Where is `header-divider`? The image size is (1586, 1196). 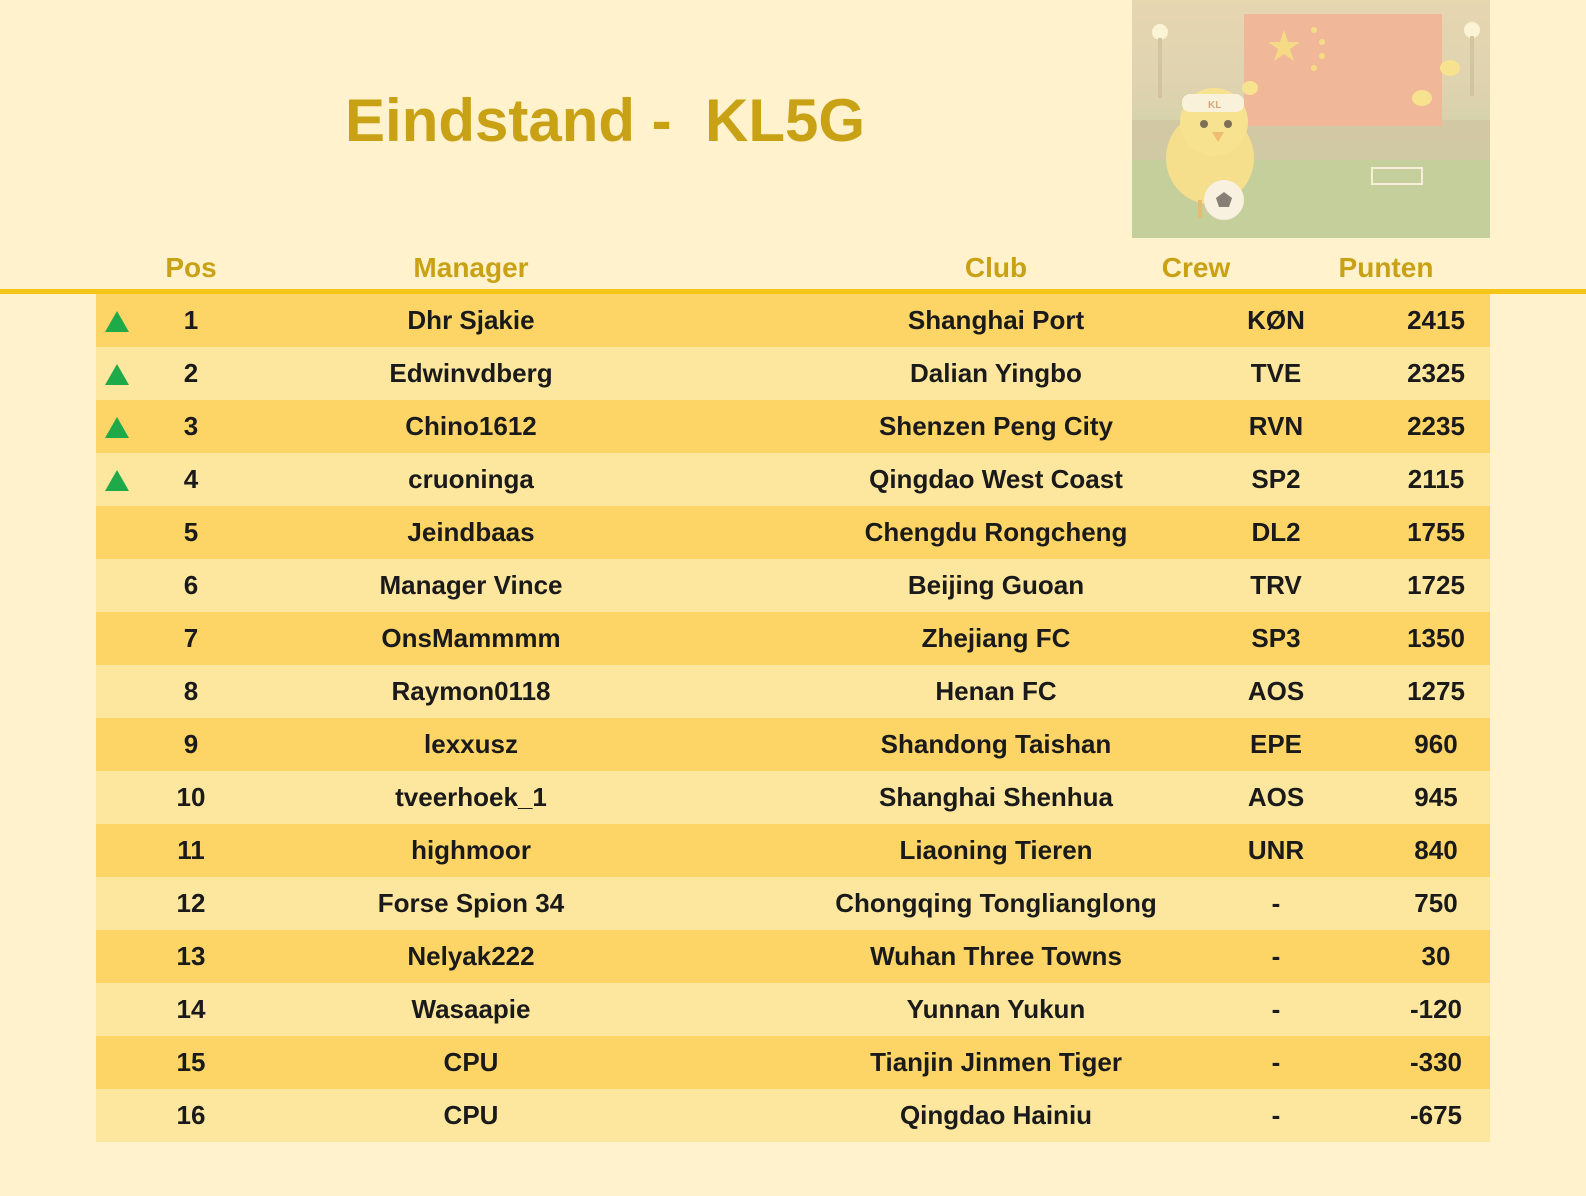 header-divider is located at coordinates (793, 291).